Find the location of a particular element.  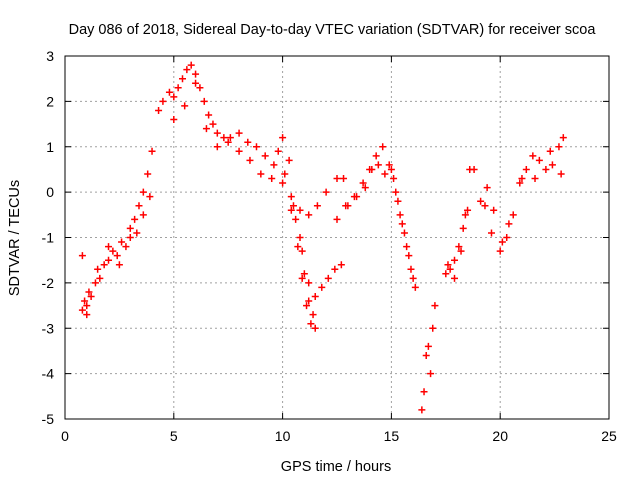

series-early-rise-b is located at coordinates (116, 256).